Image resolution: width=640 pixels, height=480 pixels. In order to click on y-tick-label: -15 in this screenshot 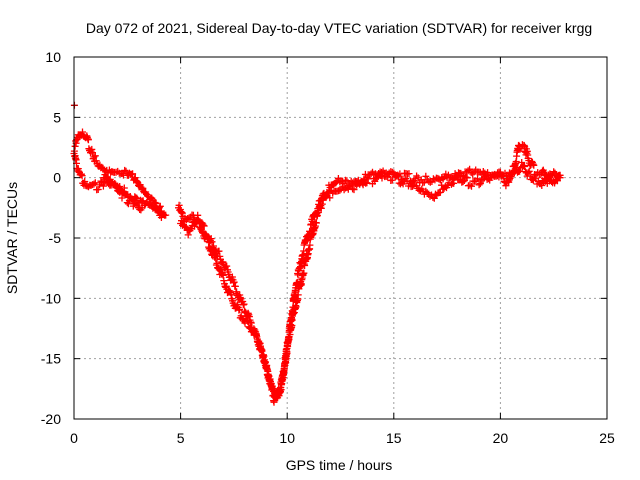, I will do `click(51, 359)`.